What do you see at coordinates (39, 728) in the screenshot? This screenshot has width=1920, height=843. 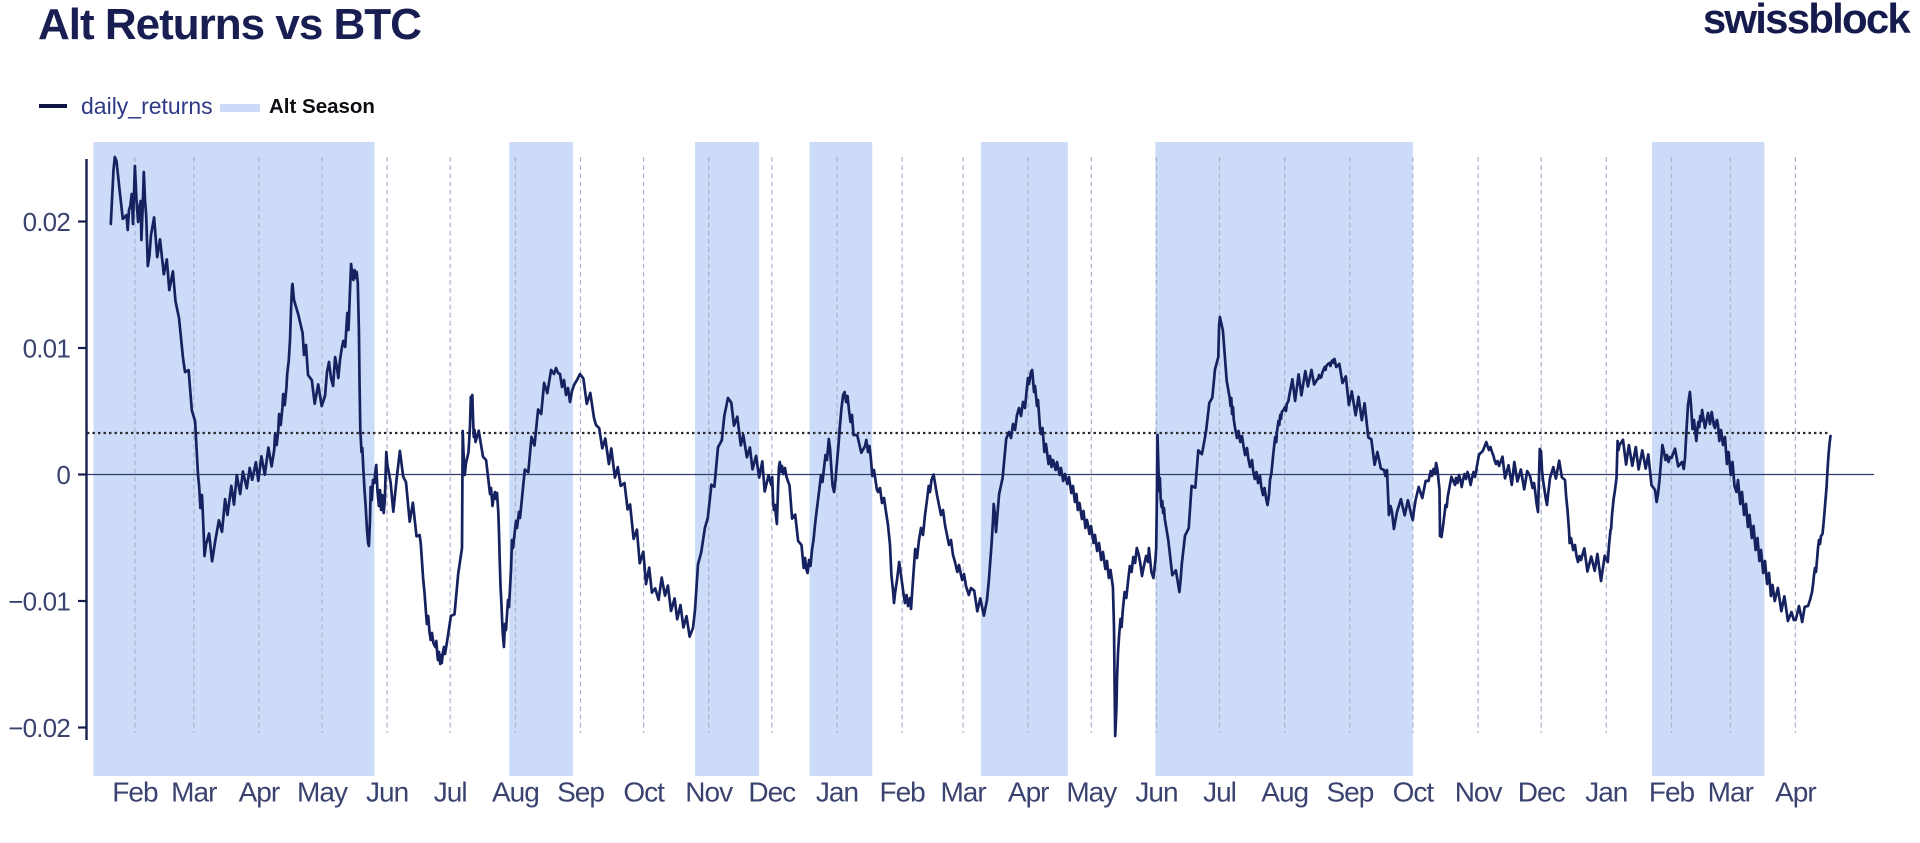 I see `svg-text: −0.02` at bounding box center [39, 728].